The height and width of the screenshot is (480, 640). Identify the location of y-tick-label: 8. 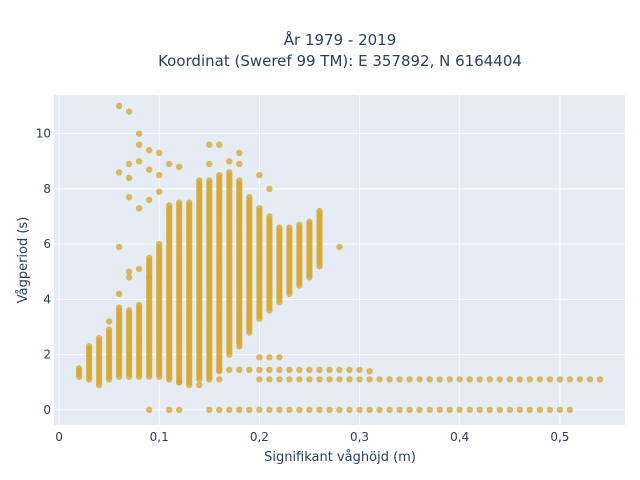
(47, 189).